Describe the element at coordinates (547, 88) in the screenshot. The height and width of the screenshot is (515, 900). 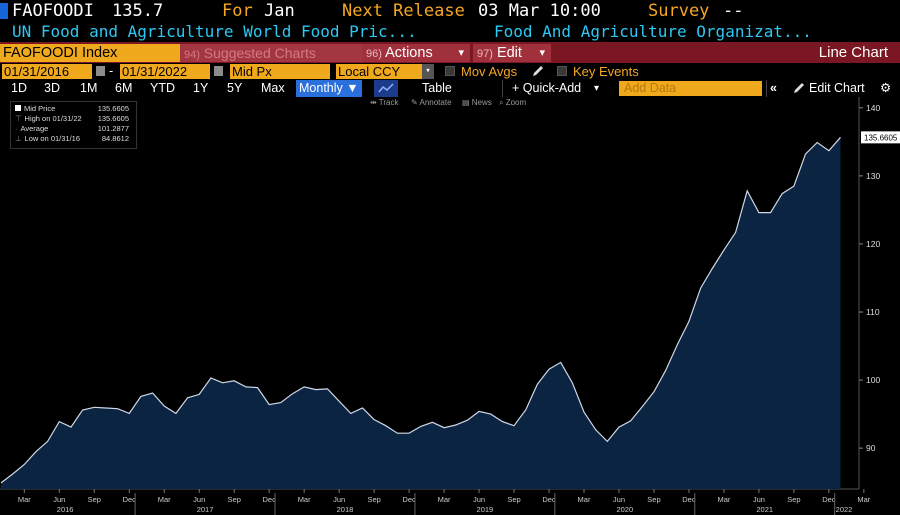
I see `quick-add-button: + Quick-Add` at that location.